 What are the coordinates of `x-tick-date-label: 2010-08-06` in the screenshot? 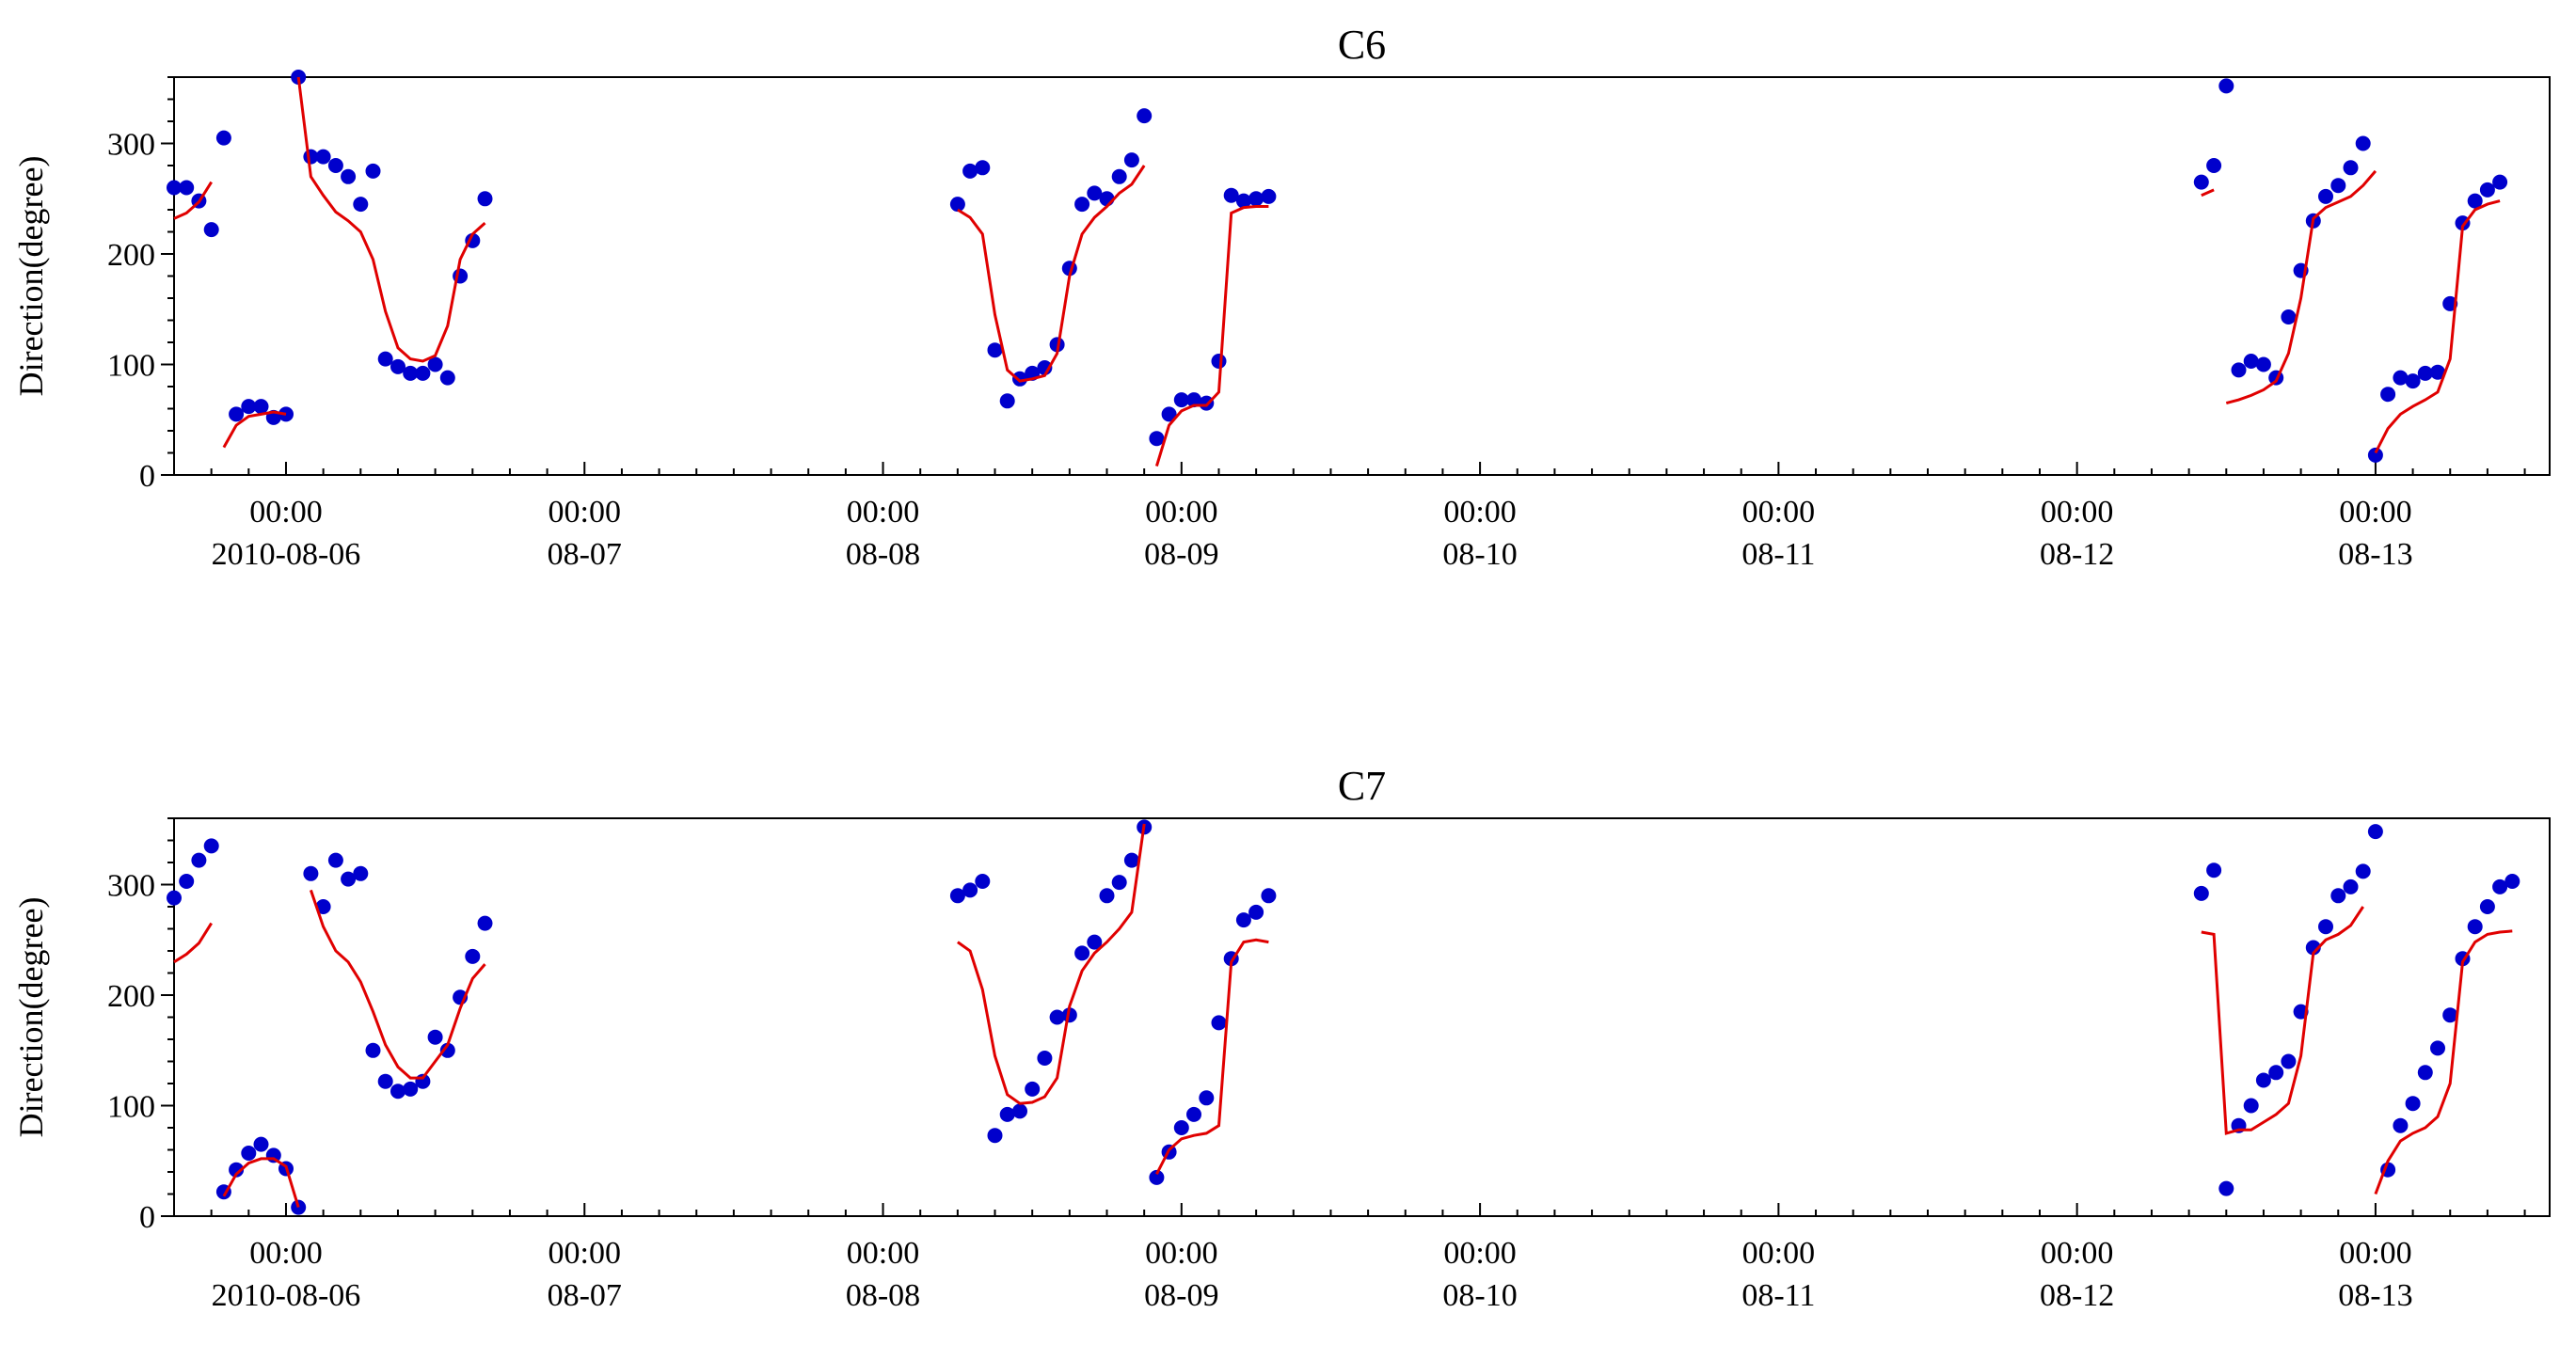 It's located at (286, 554).